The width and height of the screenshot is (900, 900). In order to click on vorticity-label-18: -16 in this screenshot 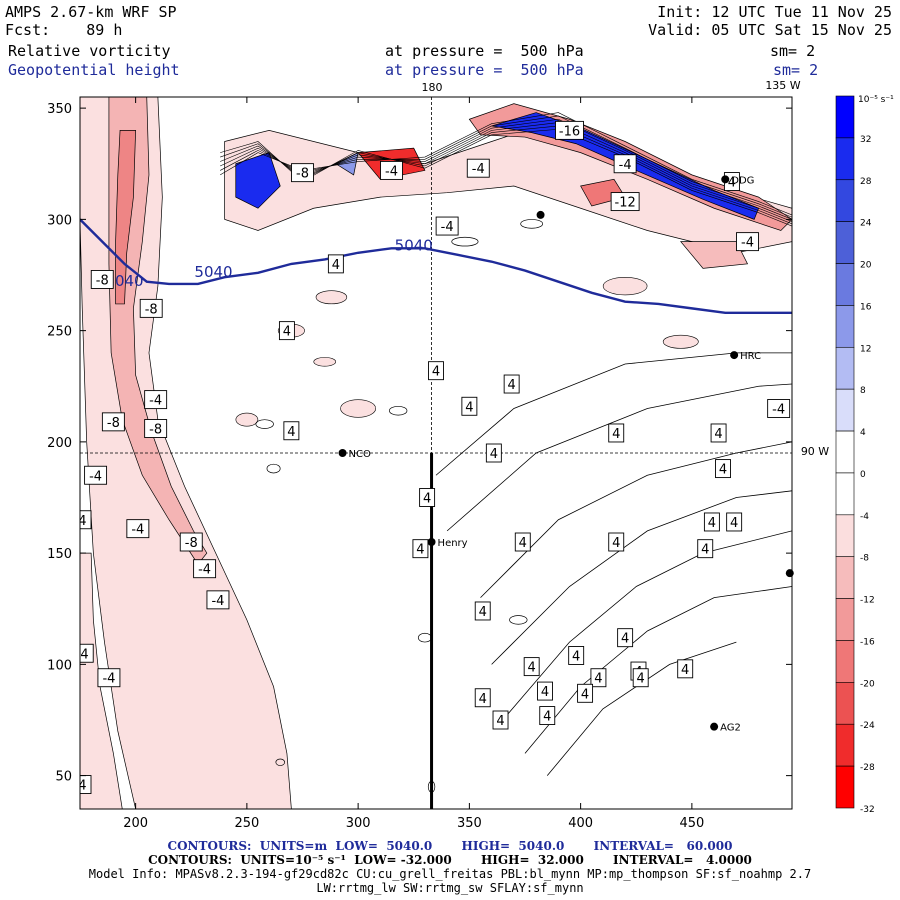, I will do `click(569, 131)`.